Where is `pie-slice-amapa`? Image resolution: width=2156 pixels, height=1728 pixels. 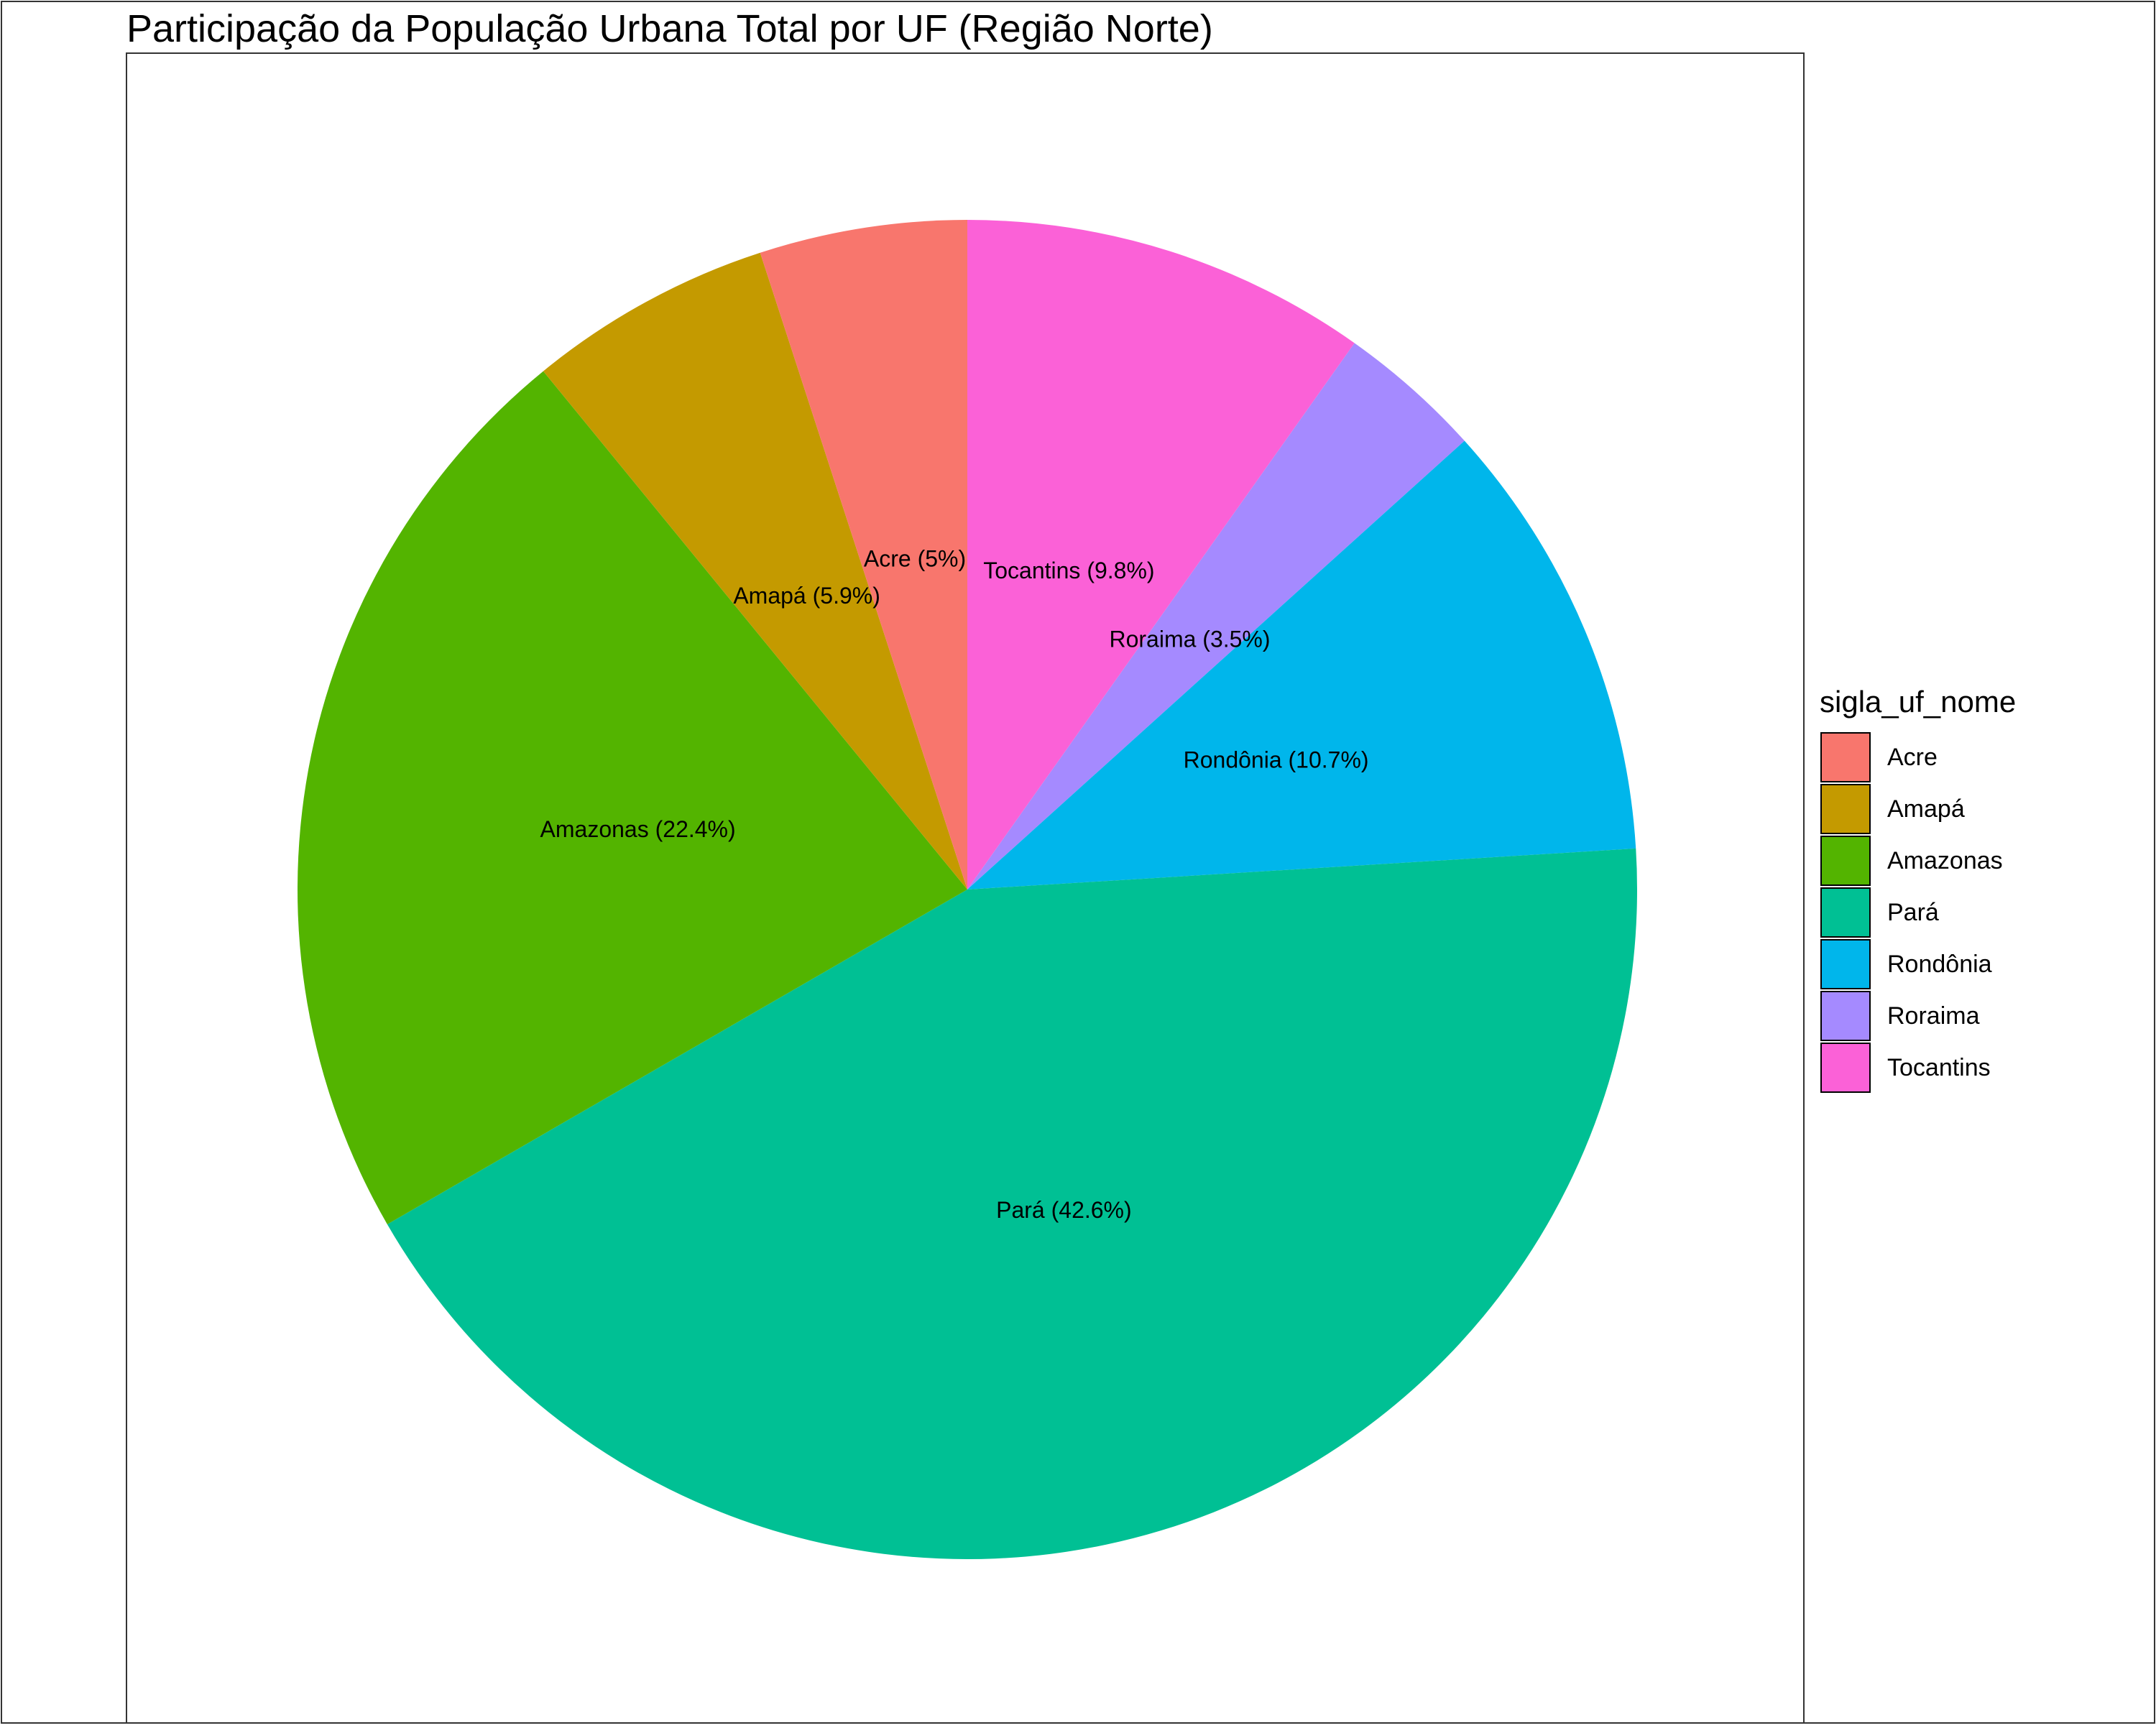
pie-slice-amapa is located at coordinates (755, 571).